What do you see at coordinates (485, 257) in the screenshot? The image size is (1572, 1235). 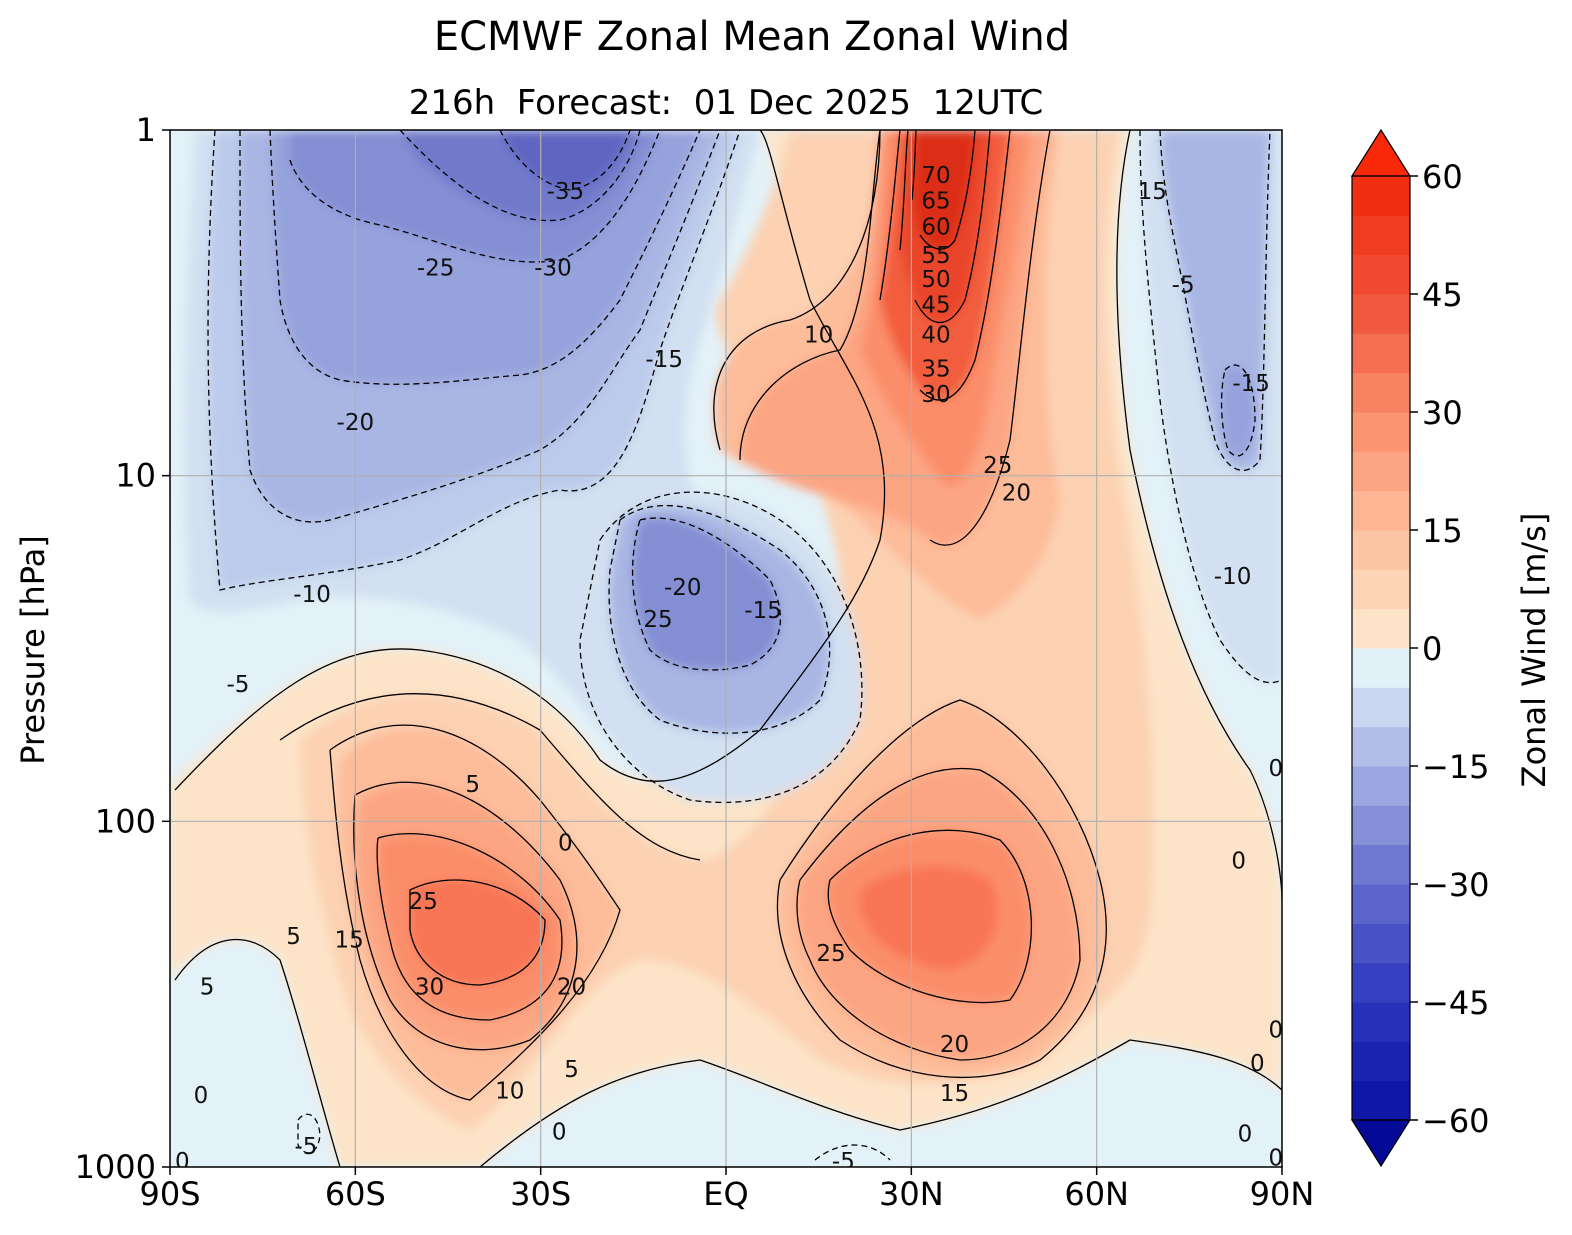 I see `contour-neg15-sh` at bounding box center [485, 257].